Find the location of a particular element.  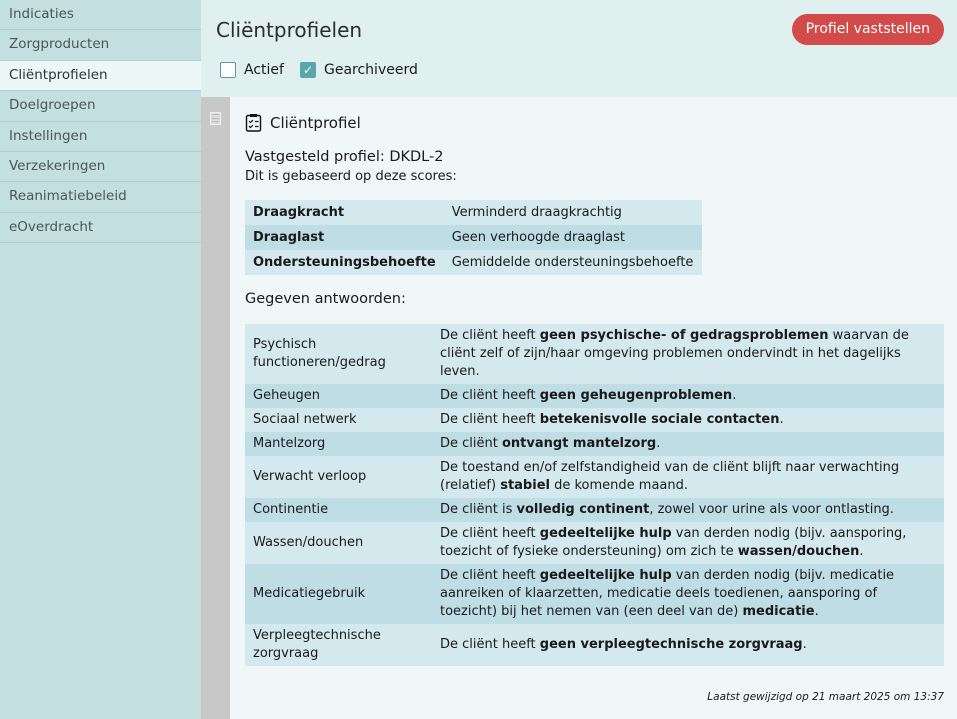

score-value: Geen verhoogde draaglast is located at coordinates (538, 237).